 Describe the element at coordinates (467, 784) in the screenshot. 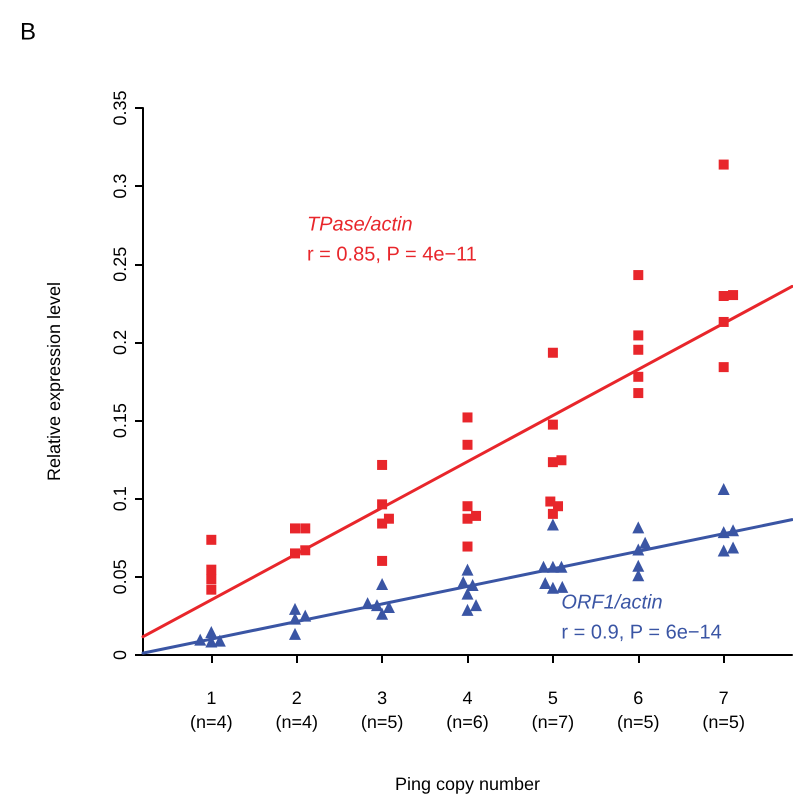

I see `x-axis-title: Ping copy number` at that location.